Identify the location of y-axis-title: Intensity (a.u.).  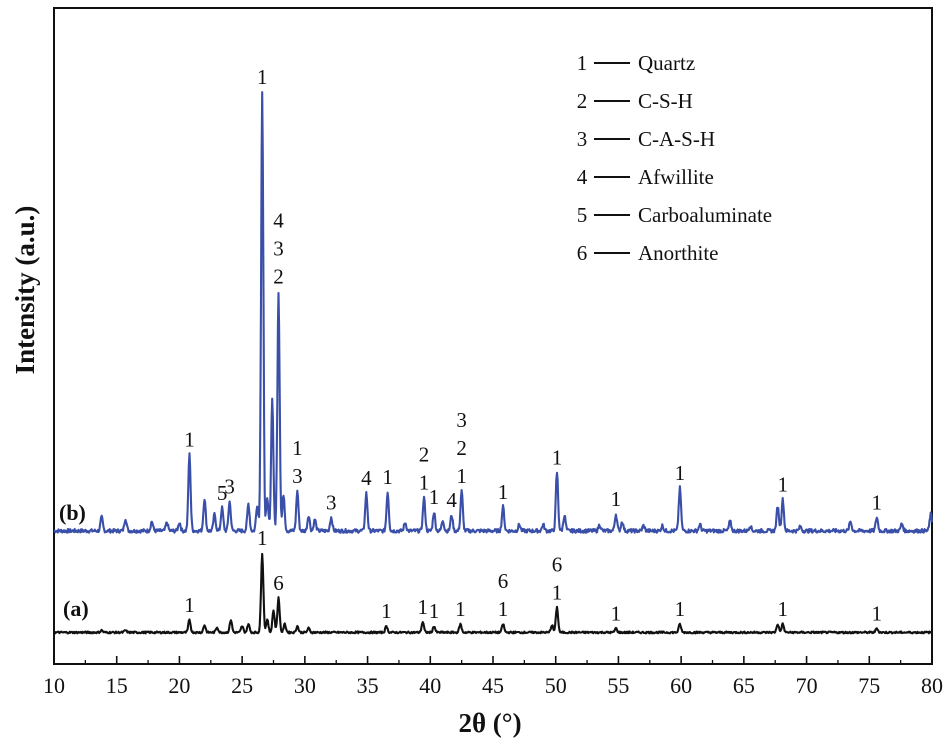
(25, 290).